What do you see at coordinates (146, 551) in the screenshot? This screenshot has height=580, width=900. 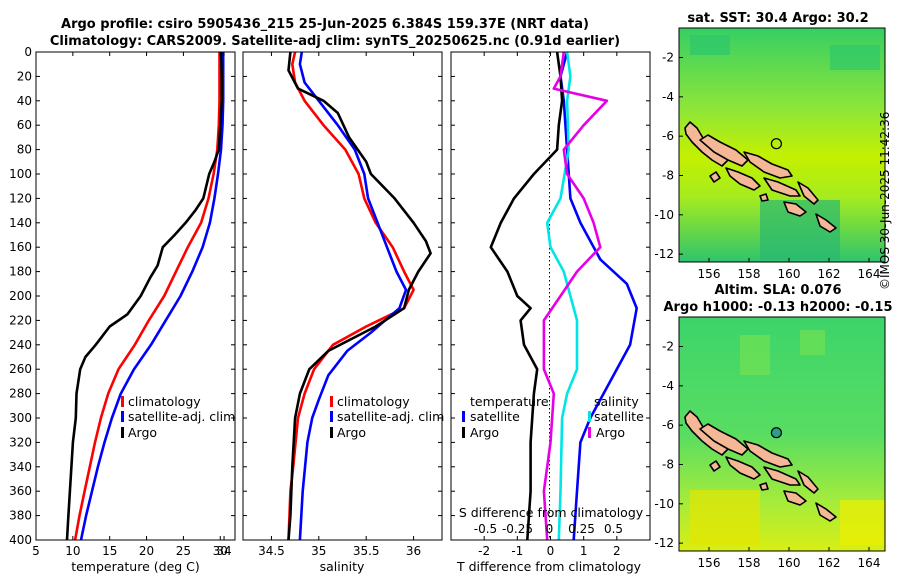 I see `x-tick-label: 20` at bounding box center [146, 551].